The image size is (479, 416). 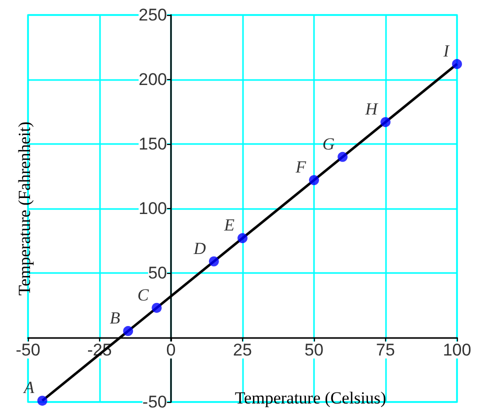 What do you see at coordinates (171, 350) in the screenshot?
I see `x-tick-label: 0` at bounding box center [171, 350].